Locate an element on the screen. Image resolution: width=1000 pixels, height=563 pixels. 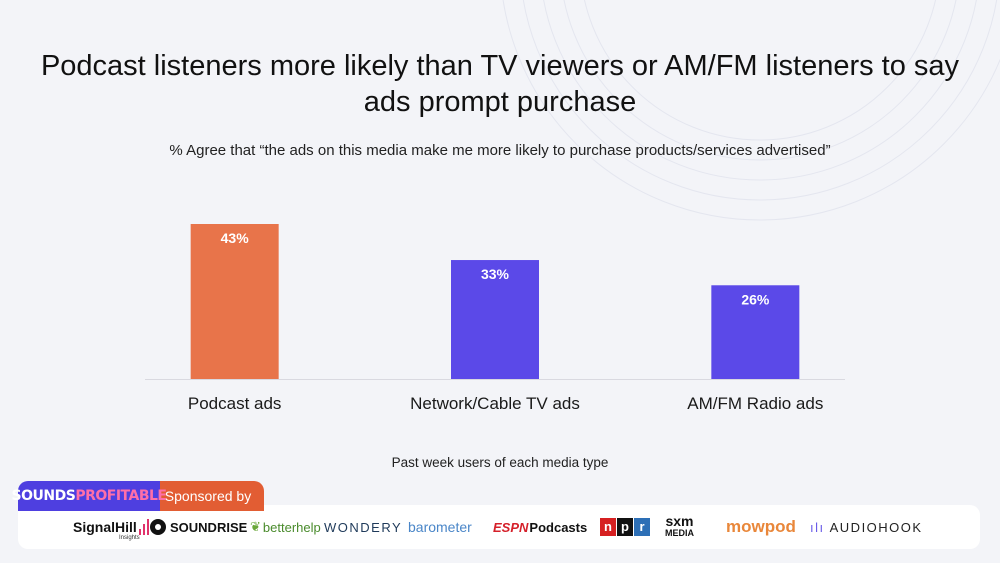
npr-letter-p: p is located at coordinates (625, 527).